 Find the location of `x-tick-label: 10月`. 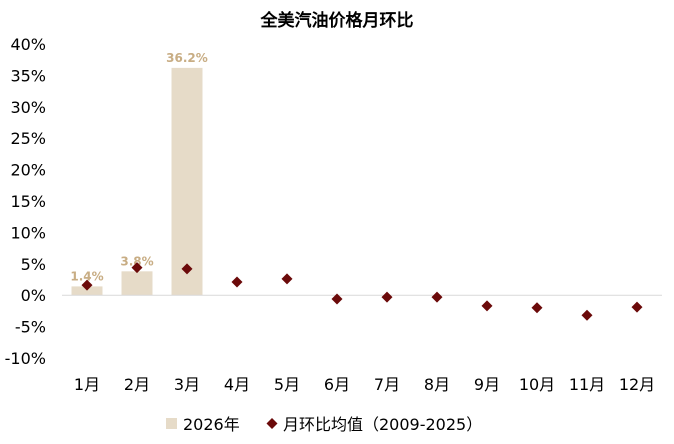

x-tick-label: 10月 is located at coordinates (537, 384).